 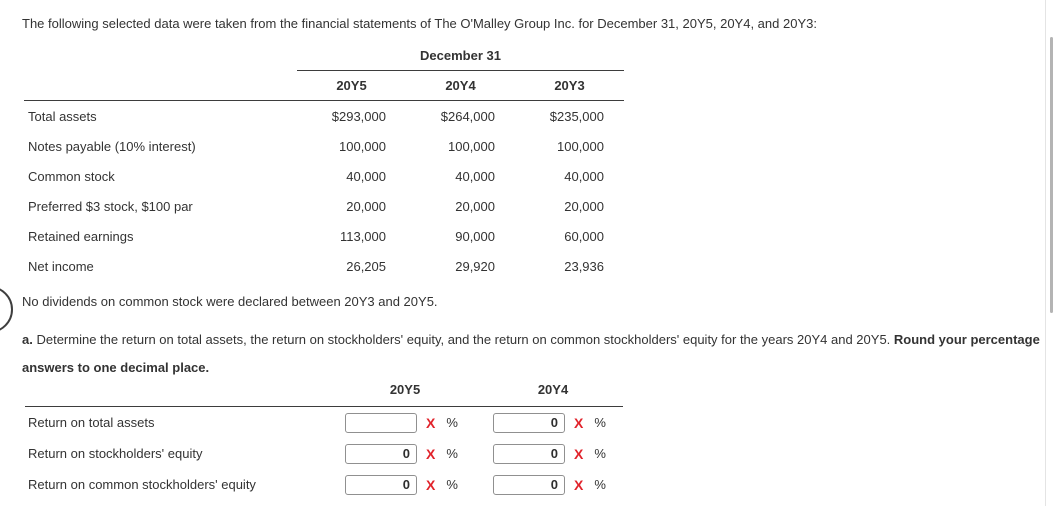 What do you see at coordinates (112, 146) in the screenshot?
I see `row-label: Notes payable (10% interest)` at bounding box center [112, 146].